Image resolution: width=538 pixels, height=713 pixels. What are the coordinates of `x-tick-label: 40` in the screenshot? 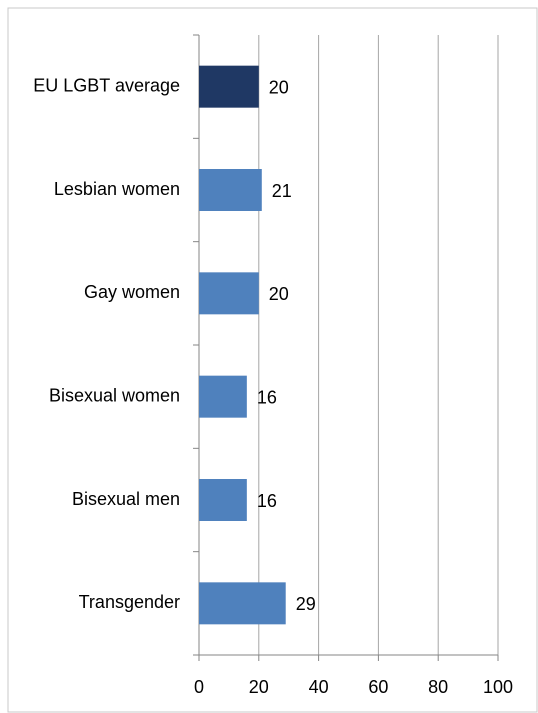 It's located at (319, 687).